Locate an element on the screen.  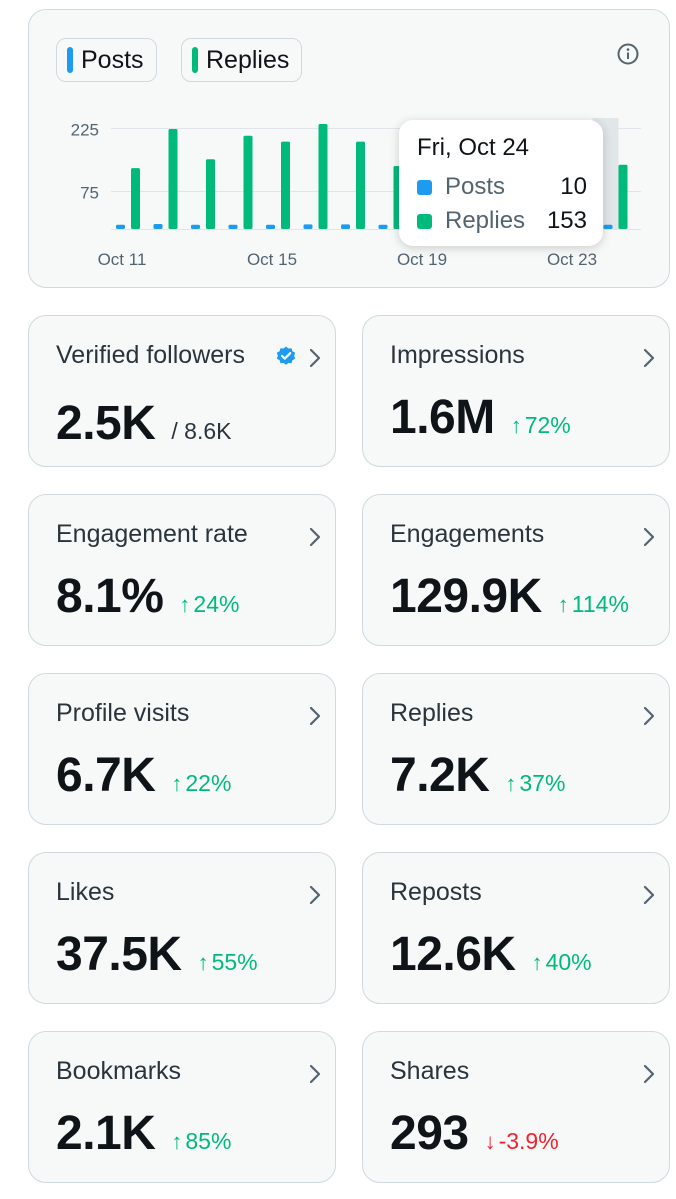
stat-label: Engagement rate is located at coordinates (152, 534).